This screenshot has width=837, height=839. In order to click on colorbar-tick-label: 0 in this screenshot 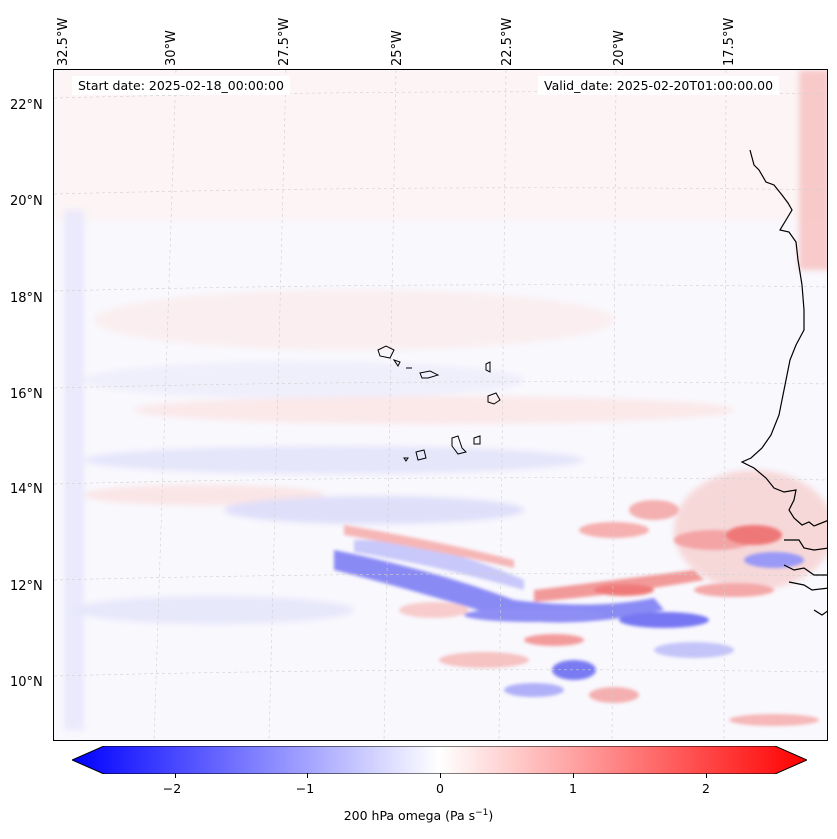, I will do `click(440, 788)`.